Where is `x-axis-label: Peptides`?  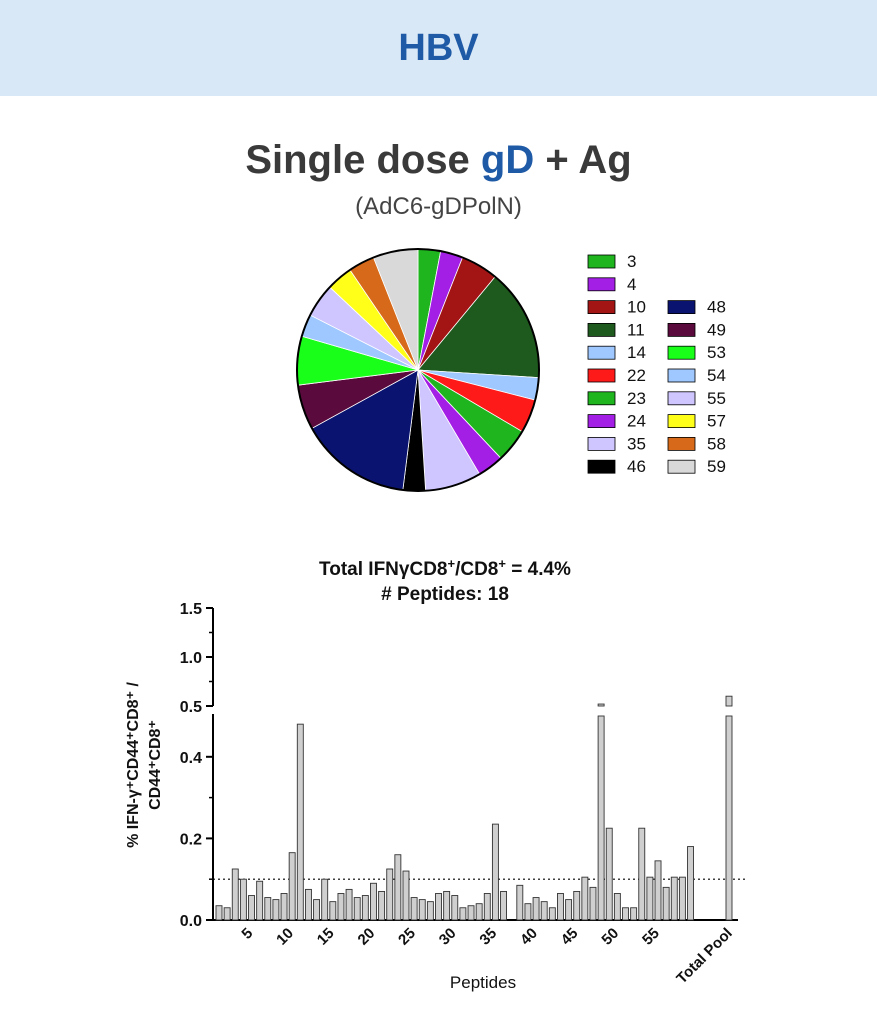
x-axis-label: Peptides is located at coordinates (483, 982).